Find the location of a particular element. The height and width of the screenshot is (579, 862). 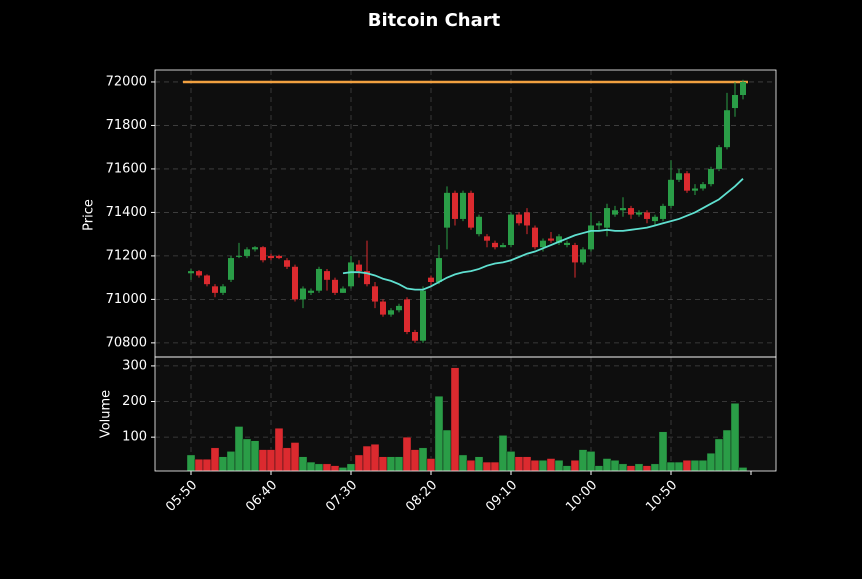

moving-average is located at coordinates (543, 234).